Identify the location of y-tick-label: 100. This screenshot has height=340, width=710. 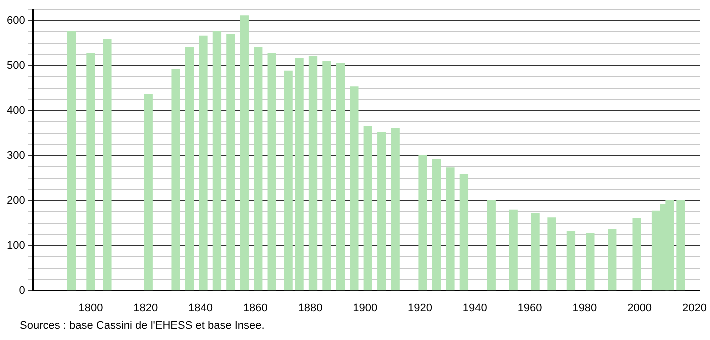
(16, 246).